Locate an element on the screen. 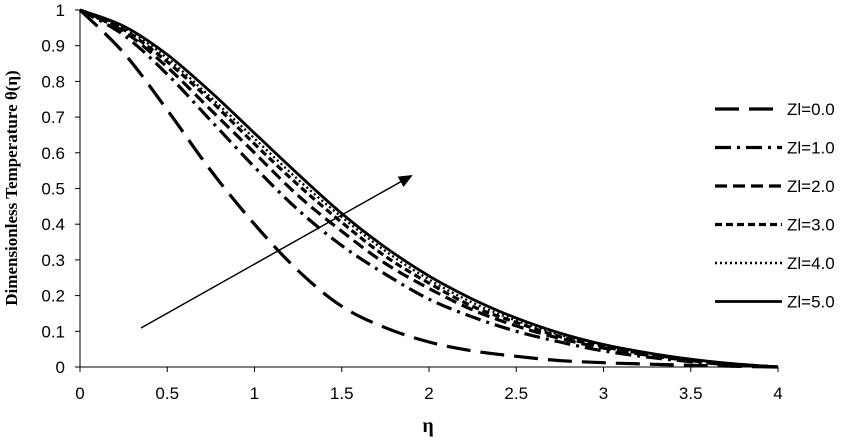 This screenshot has height=440, width=845. x-tick-label: 2.5 is located at coordinates (516, 393).